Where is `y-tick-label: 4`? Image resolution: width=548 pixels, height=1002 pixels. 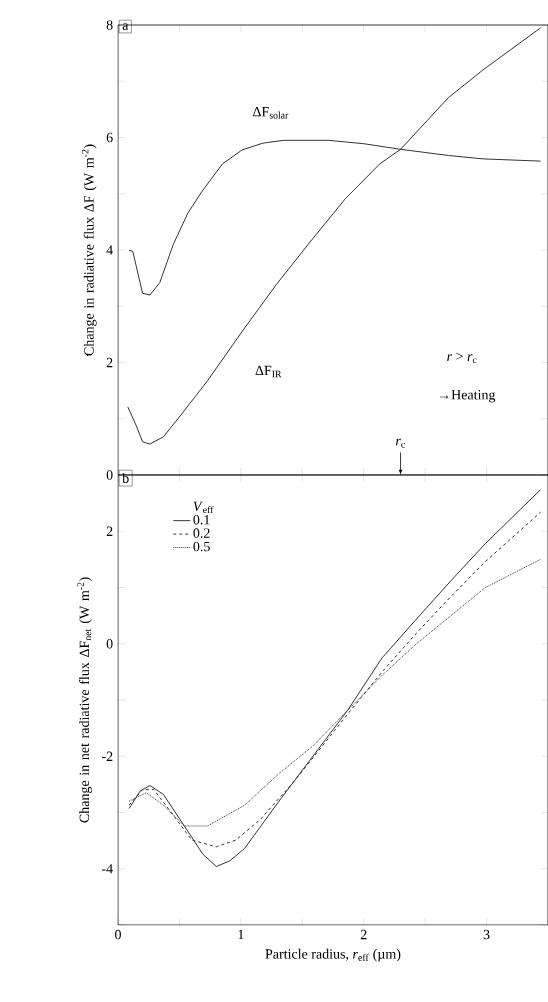
y-tick-label: 4 is located at coordinates (109, 250).